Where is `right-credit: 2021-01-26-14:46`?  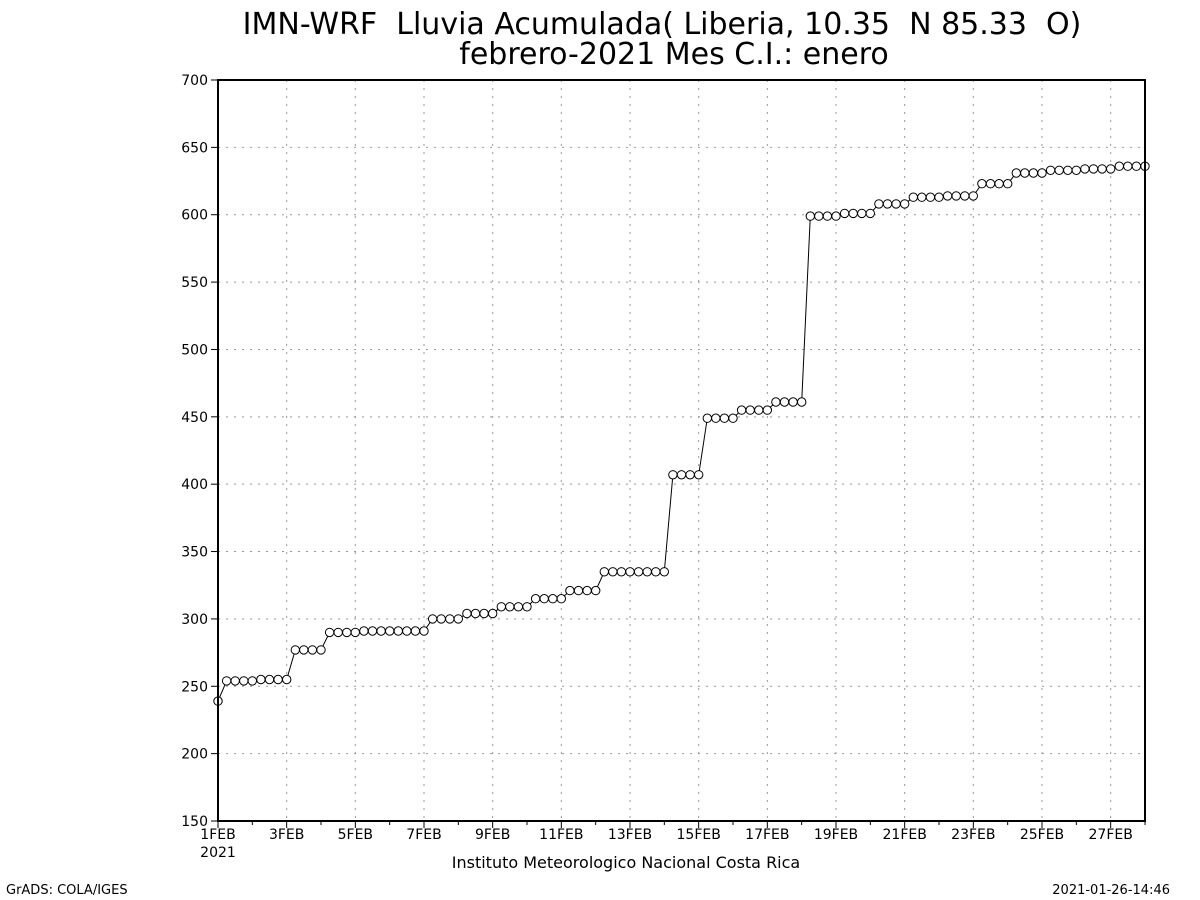 right-credit: 2021-01-26-14:46 is located at coordinates (1111, 890).